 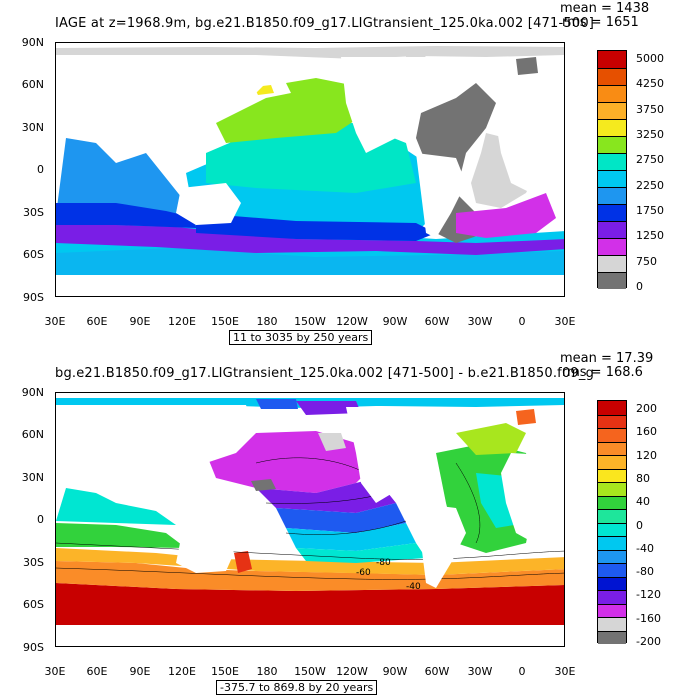 What do you see at coordinates (40, 169) in the screenshot?
I see `top-lat-label: 0` at bounding box center [40, 169].